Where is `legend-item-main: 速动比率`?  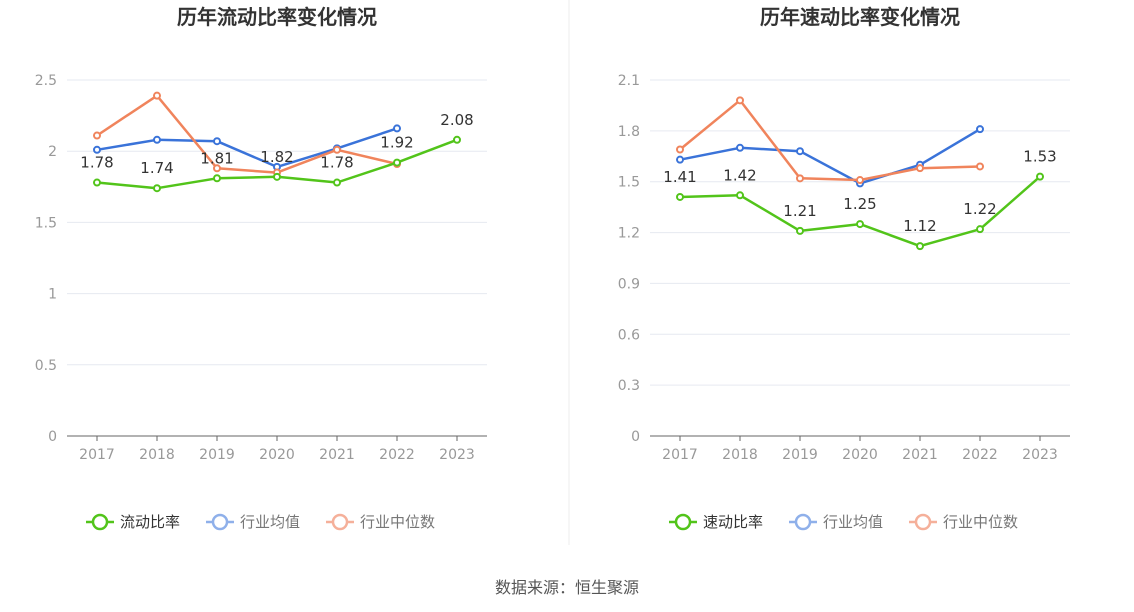
legend-item-main: 速动比率 is located at coordinates (716, 522).